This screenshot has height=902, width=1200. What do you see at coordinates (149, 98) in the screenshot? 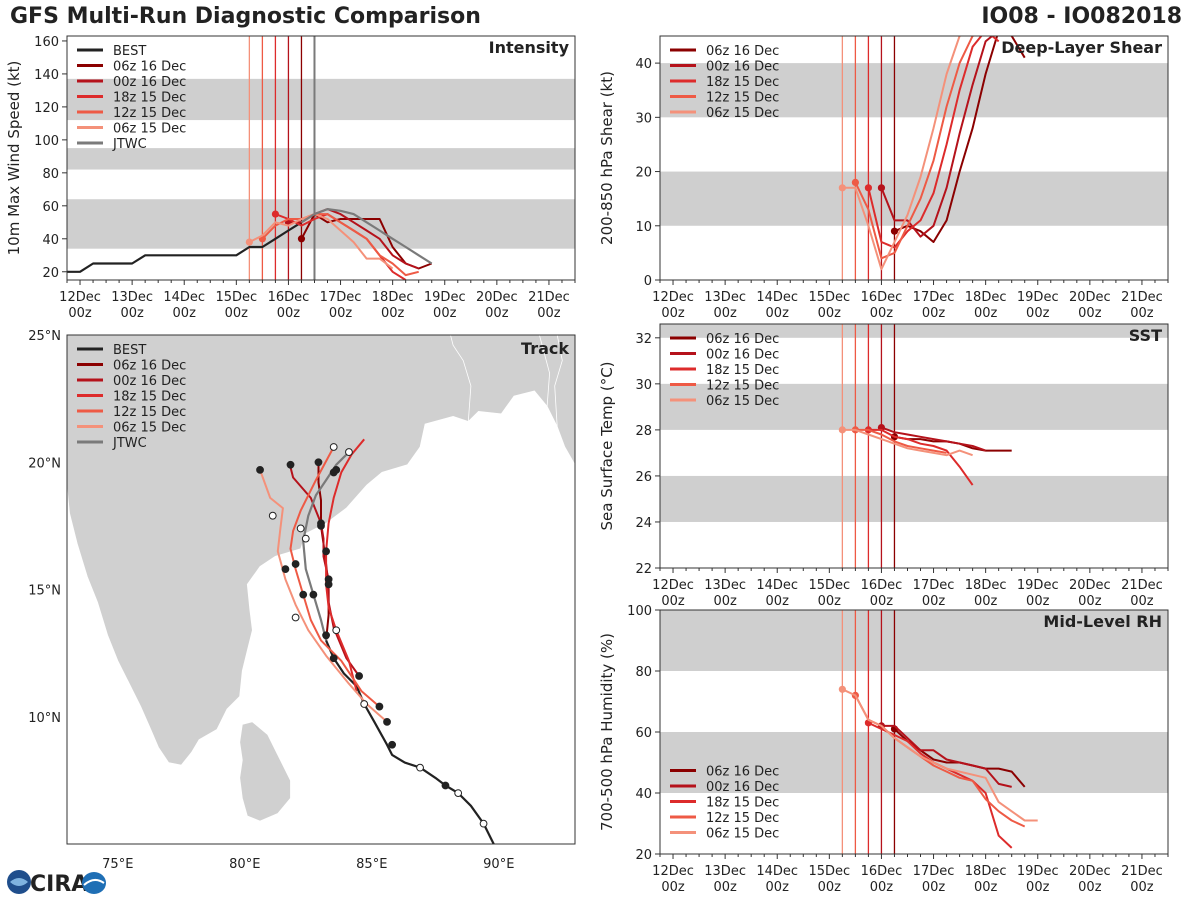
I see `intensity-legend-label: 18z 15 Dec` at bounding box center [149, 98].